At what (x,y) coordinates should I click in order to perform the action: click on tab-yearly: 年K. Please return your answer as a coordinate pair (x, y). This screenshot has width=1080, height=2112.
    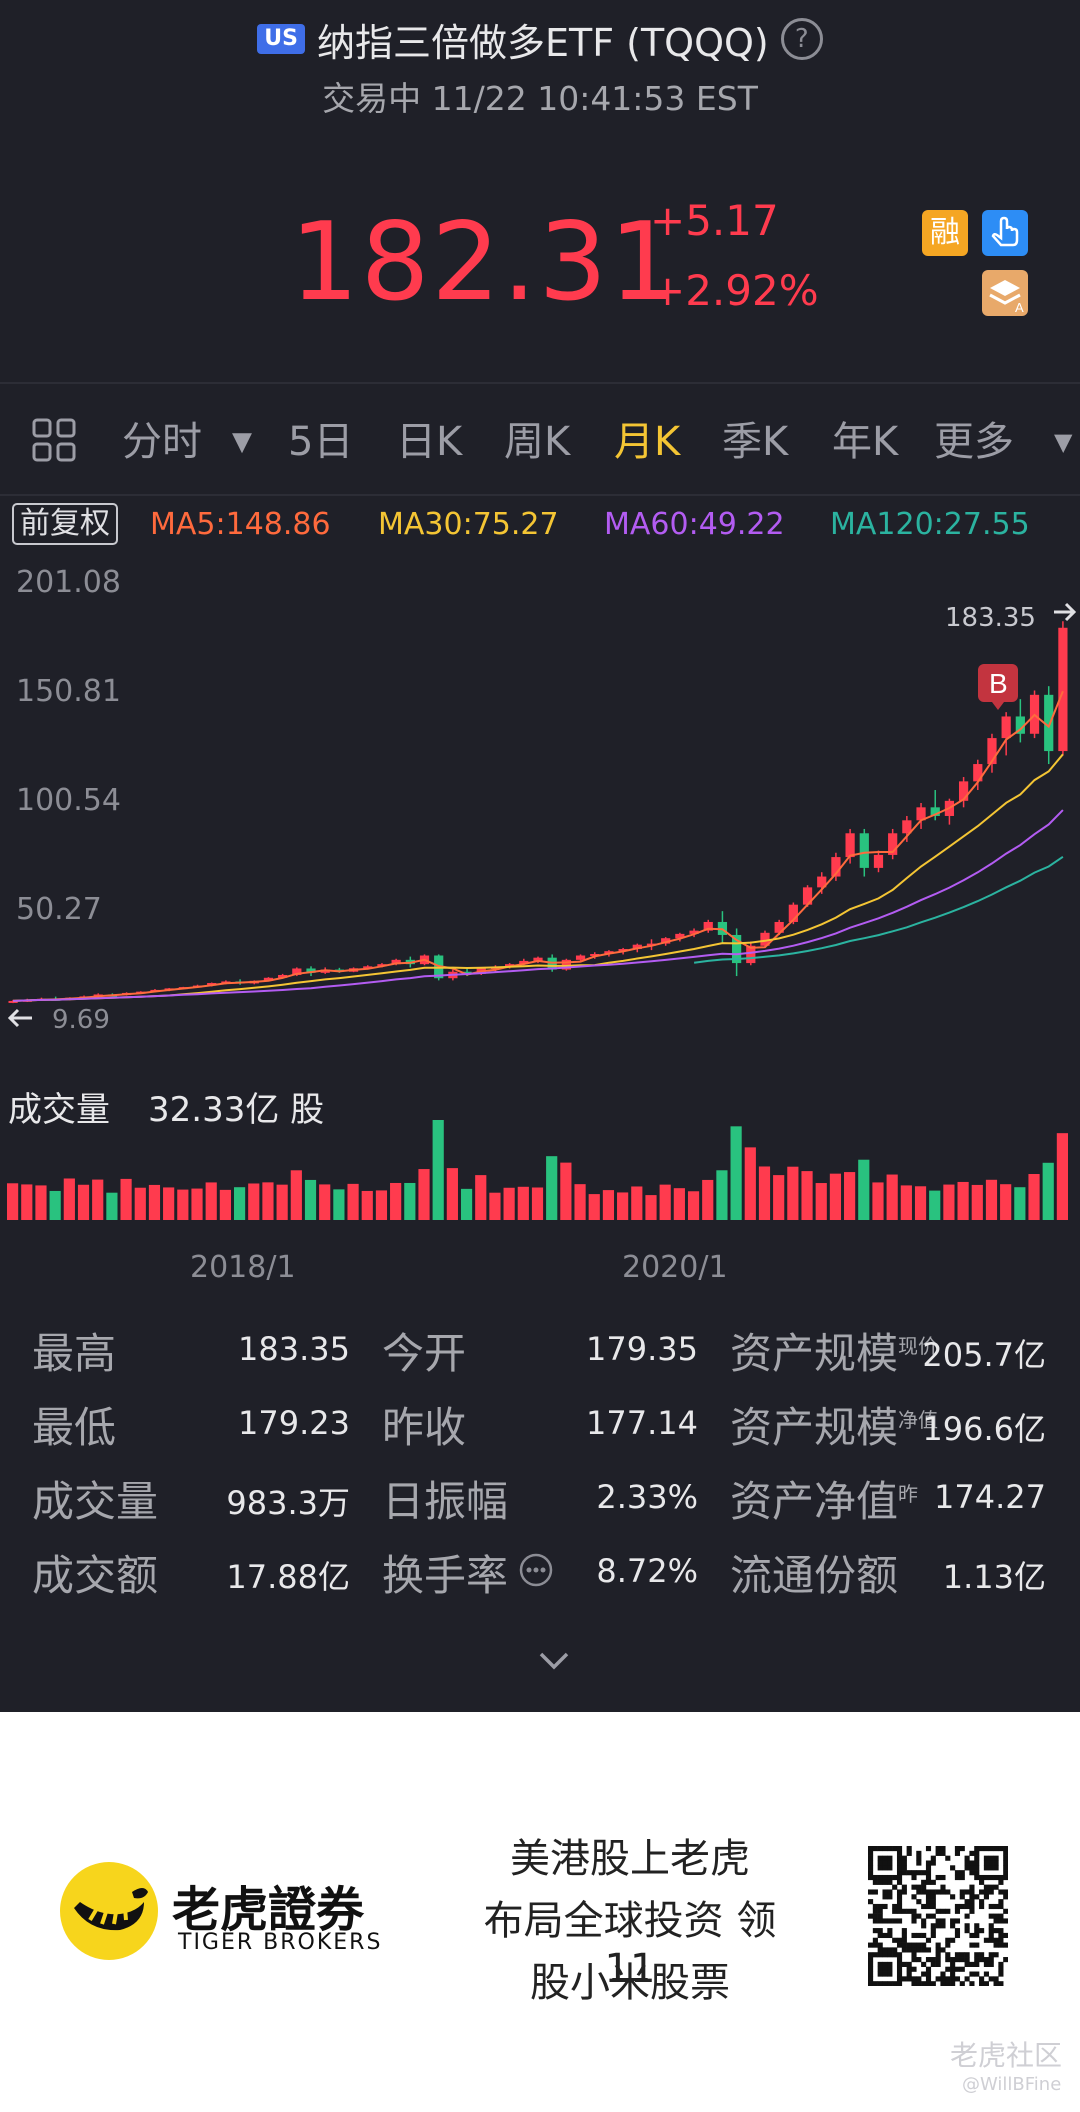
    Looking at the image, I should click on (865, 442).